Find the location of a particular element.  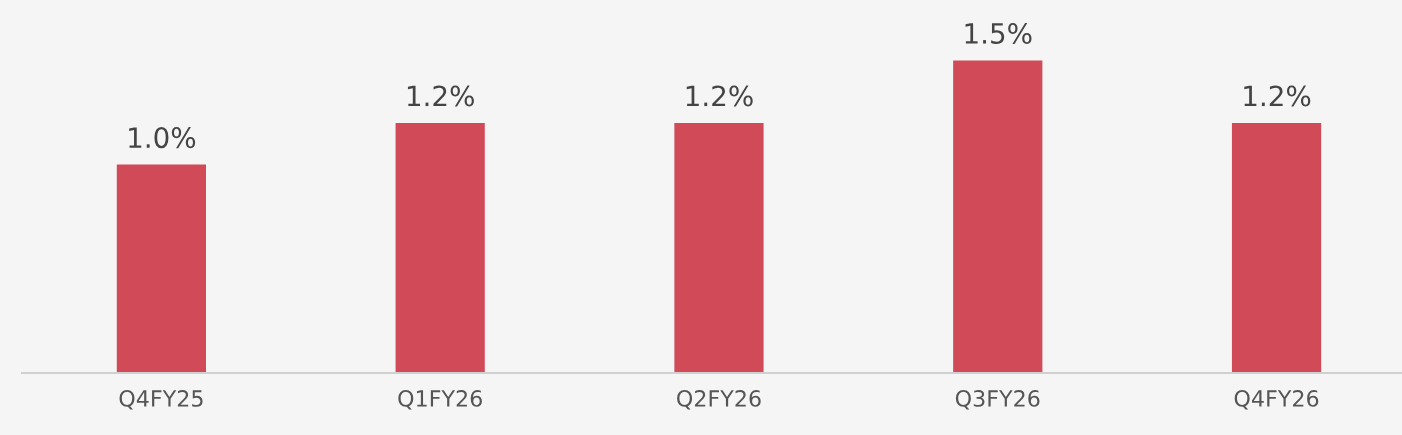

x-tick-label: Q4FY26 is located at coordinates (1276, 400).